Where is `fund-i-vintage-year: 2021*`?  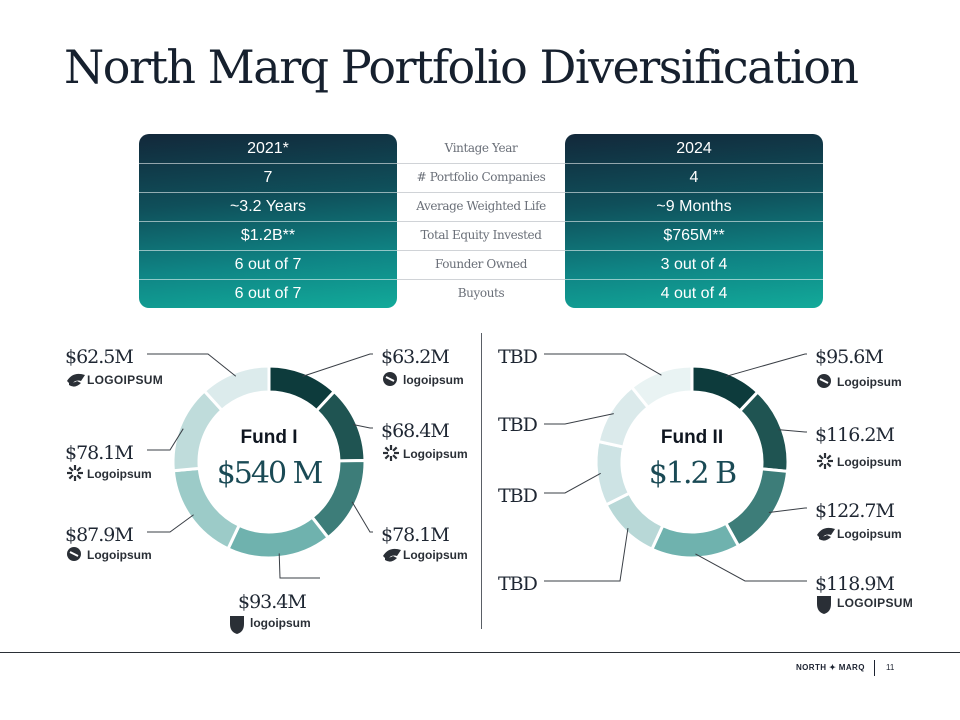
fund-i-vintage-year: 2021* is located at coordinates (268, 148).